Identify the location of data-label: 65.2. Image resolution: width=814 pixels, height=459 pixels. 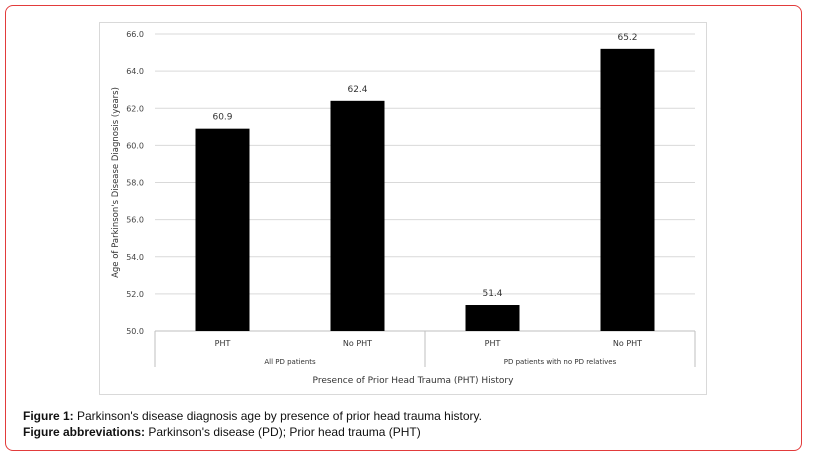
(627, 38).